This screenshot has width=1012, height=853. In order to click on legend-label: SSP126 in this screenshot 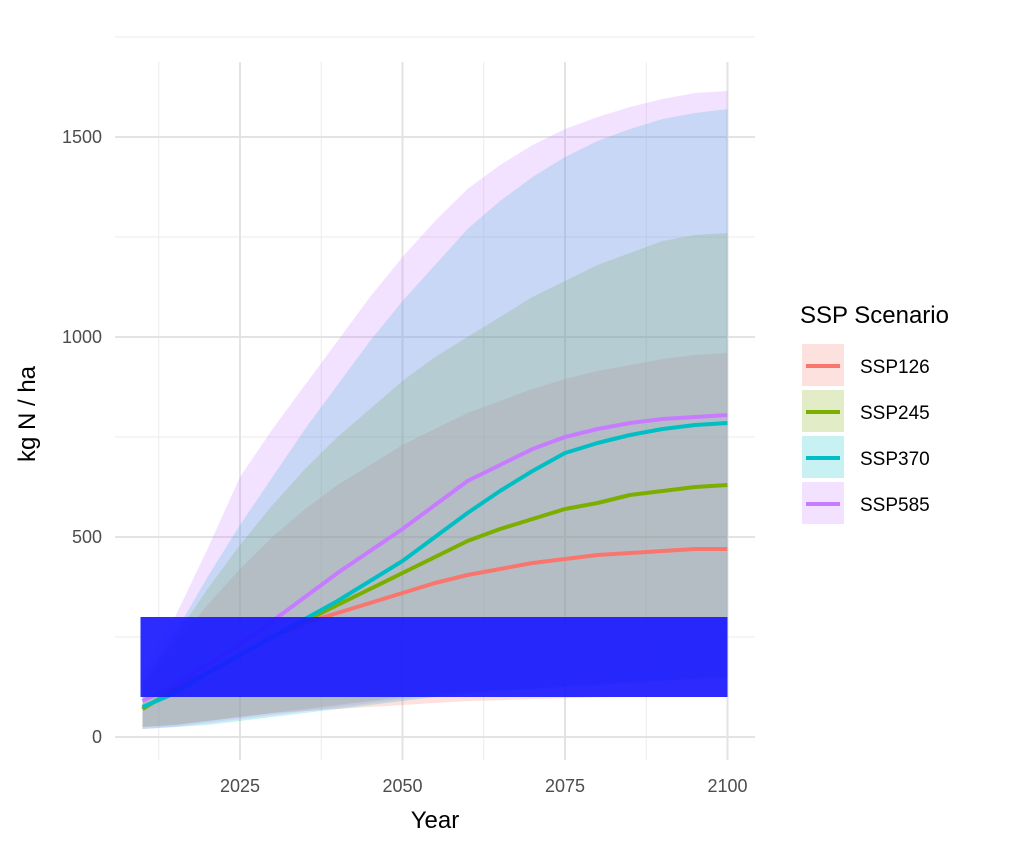, I will do `click(895, 367)`.